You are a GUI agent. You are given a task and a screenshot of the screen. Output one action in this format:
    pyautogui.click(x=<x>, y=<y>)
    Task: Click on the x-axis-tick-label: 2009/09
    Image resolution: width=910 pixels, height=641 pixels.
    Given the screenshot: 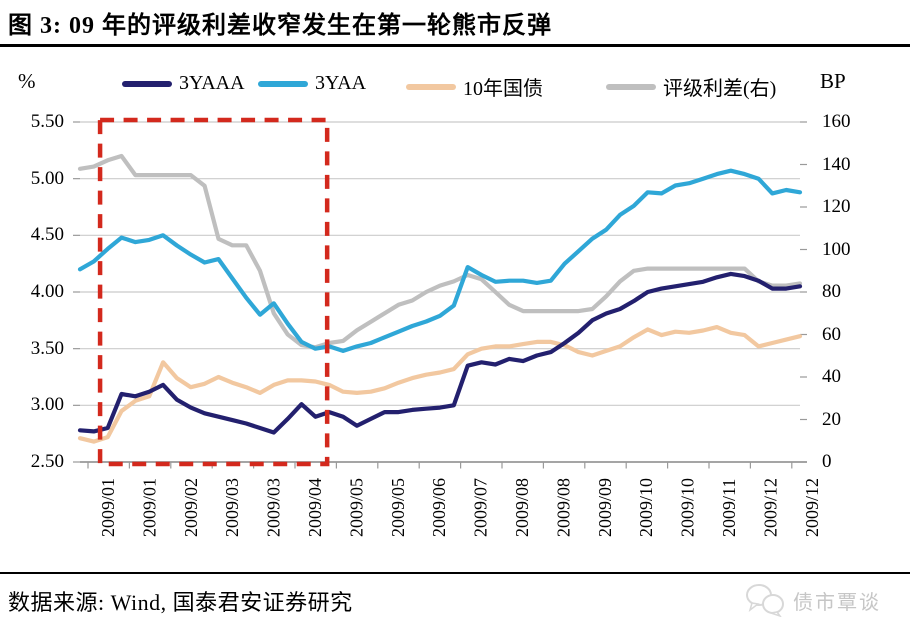 What is the action you would take?
    pyautogui.click(x=604, y=507)
    